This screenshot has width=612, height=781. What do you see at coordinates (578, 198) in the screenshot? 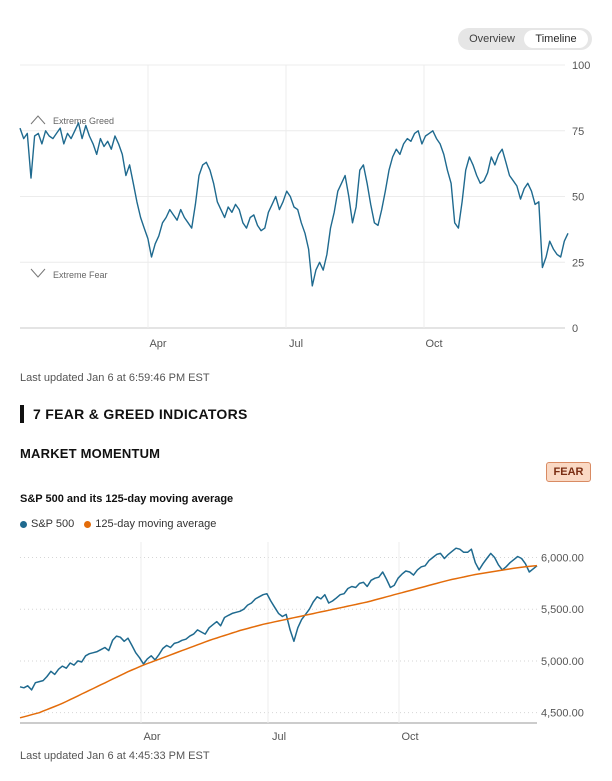
I see `y-tick-label: 50` at bounding box center [578, 198].